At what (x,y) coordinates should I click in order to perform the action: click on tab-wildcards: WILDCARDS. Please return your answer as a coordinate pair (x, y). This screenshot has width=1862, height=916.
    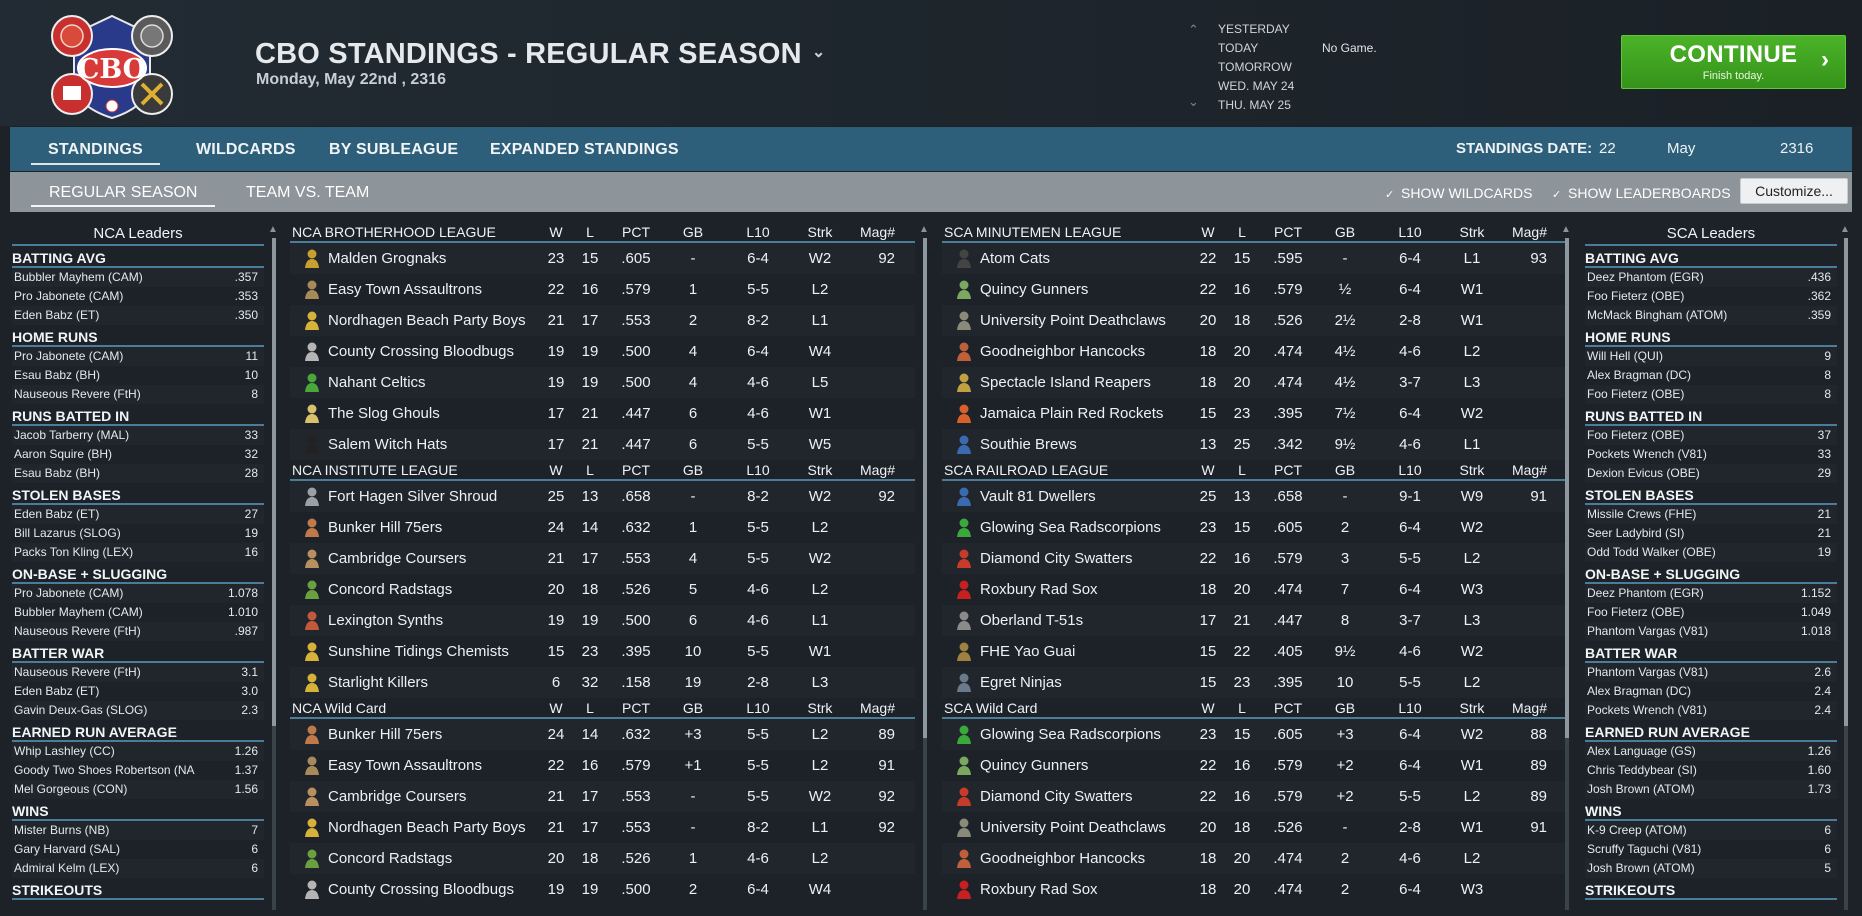
    Looking at the image, I should click on (246, 149).